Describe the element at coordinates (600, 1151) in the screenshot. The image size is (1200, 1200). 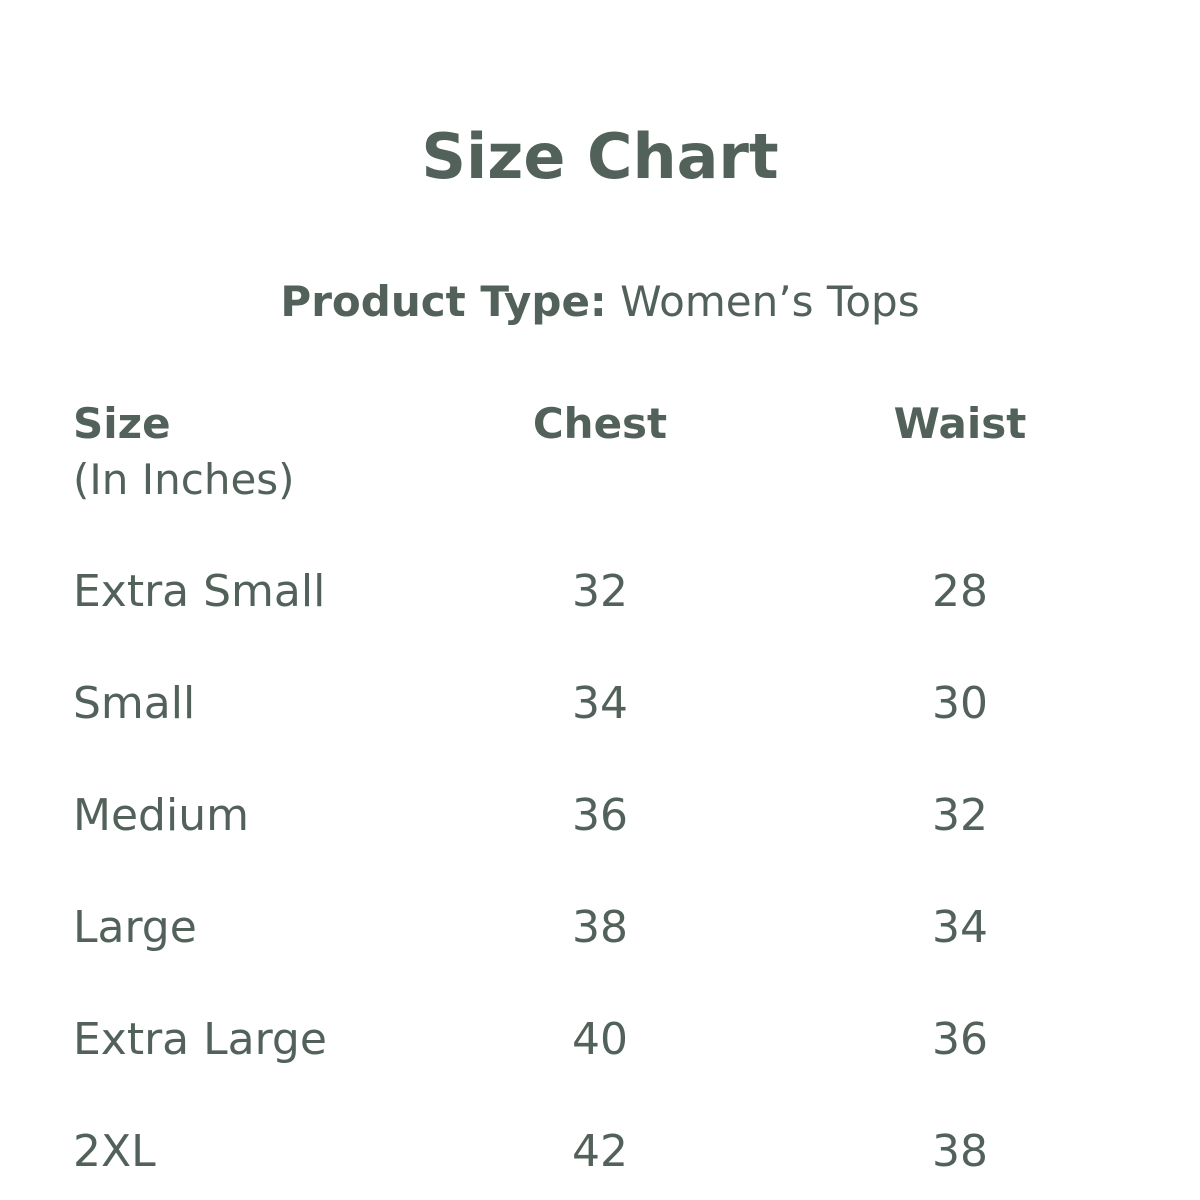
I see `table-cell-chest: 42` at that location.